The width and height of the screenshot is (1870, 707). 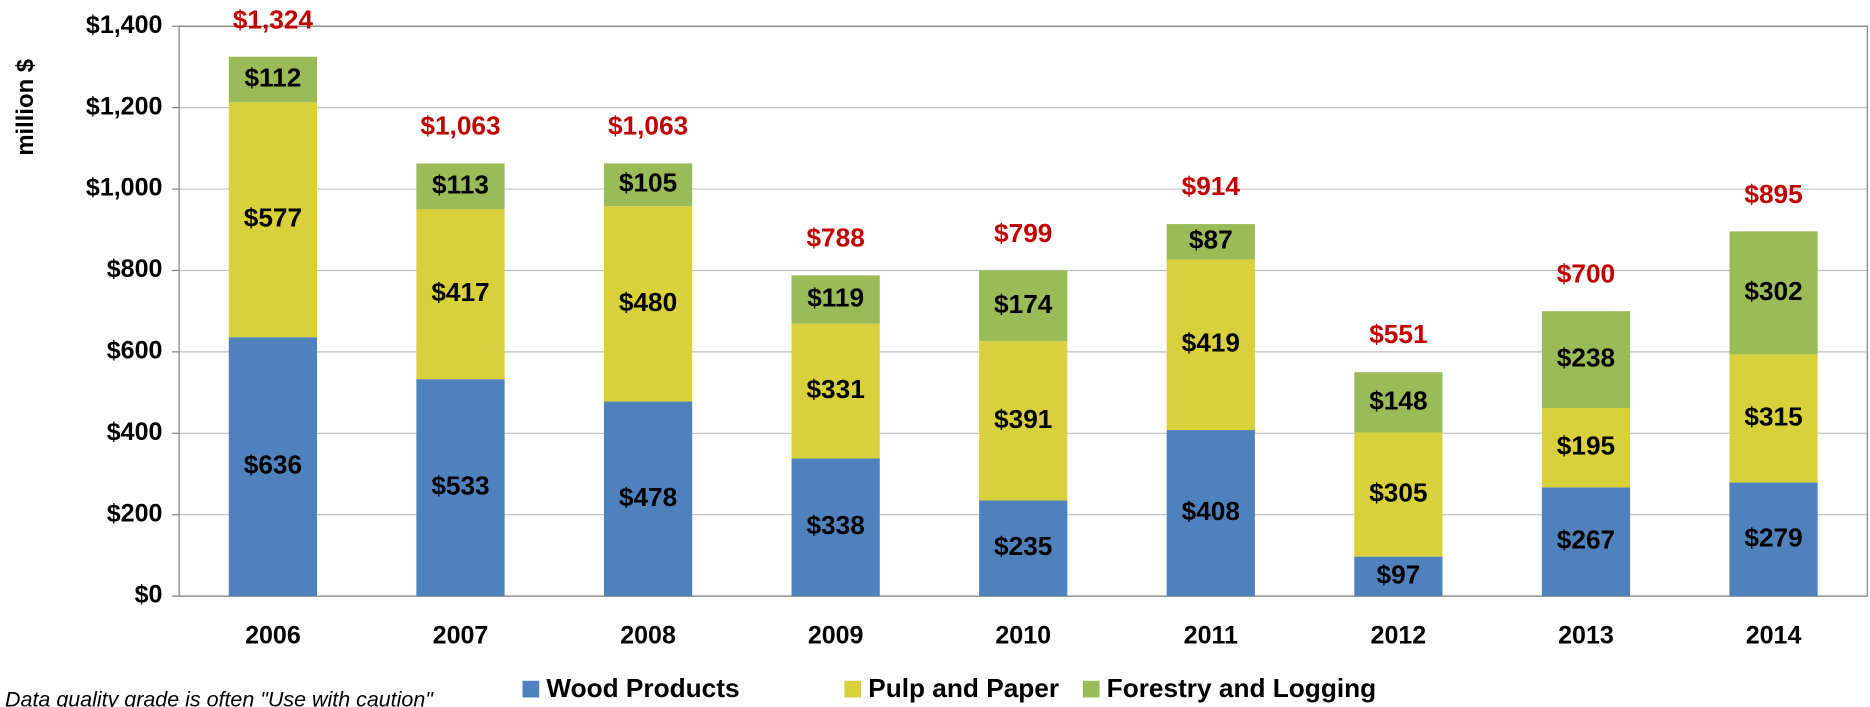 I want to click on y-tick-label: $600, so click(x=135, y=350).